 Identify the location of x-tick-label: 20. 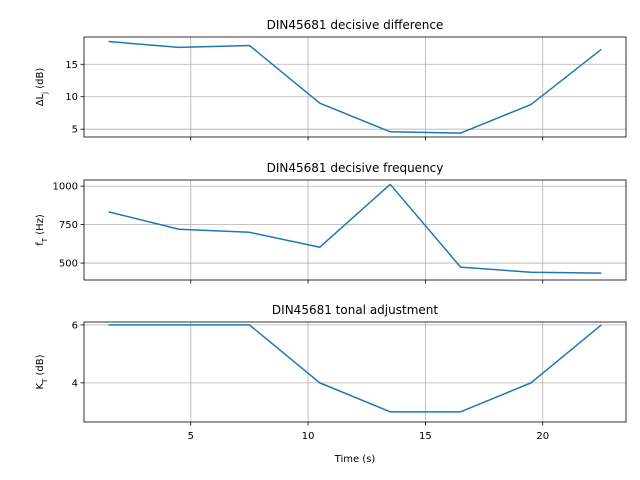
(542, 436).